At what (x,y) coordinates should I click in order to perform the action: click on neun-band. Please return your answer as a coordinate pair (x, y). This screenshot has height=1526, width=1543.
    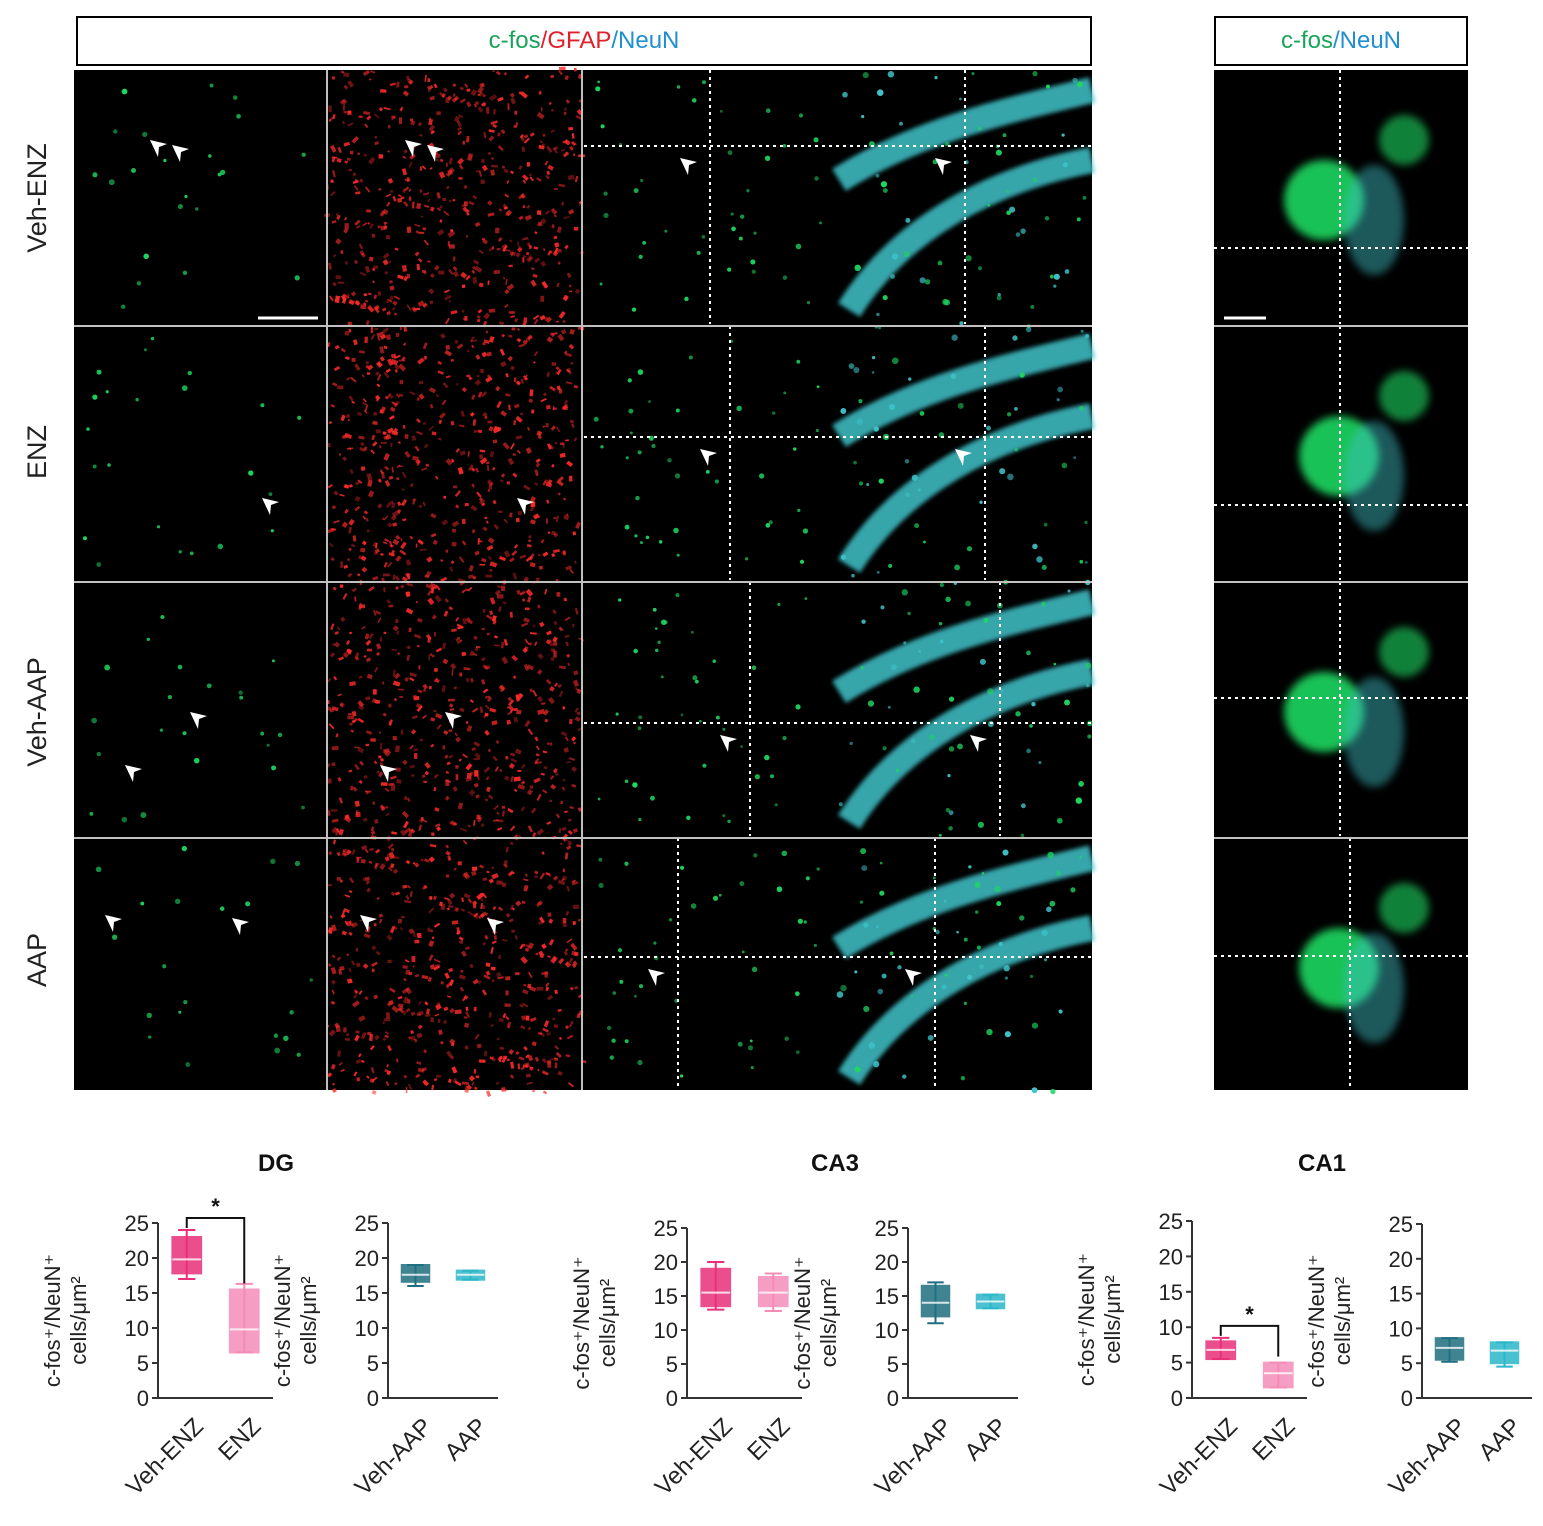
    Looking at the image, I should click on (966, 1000).